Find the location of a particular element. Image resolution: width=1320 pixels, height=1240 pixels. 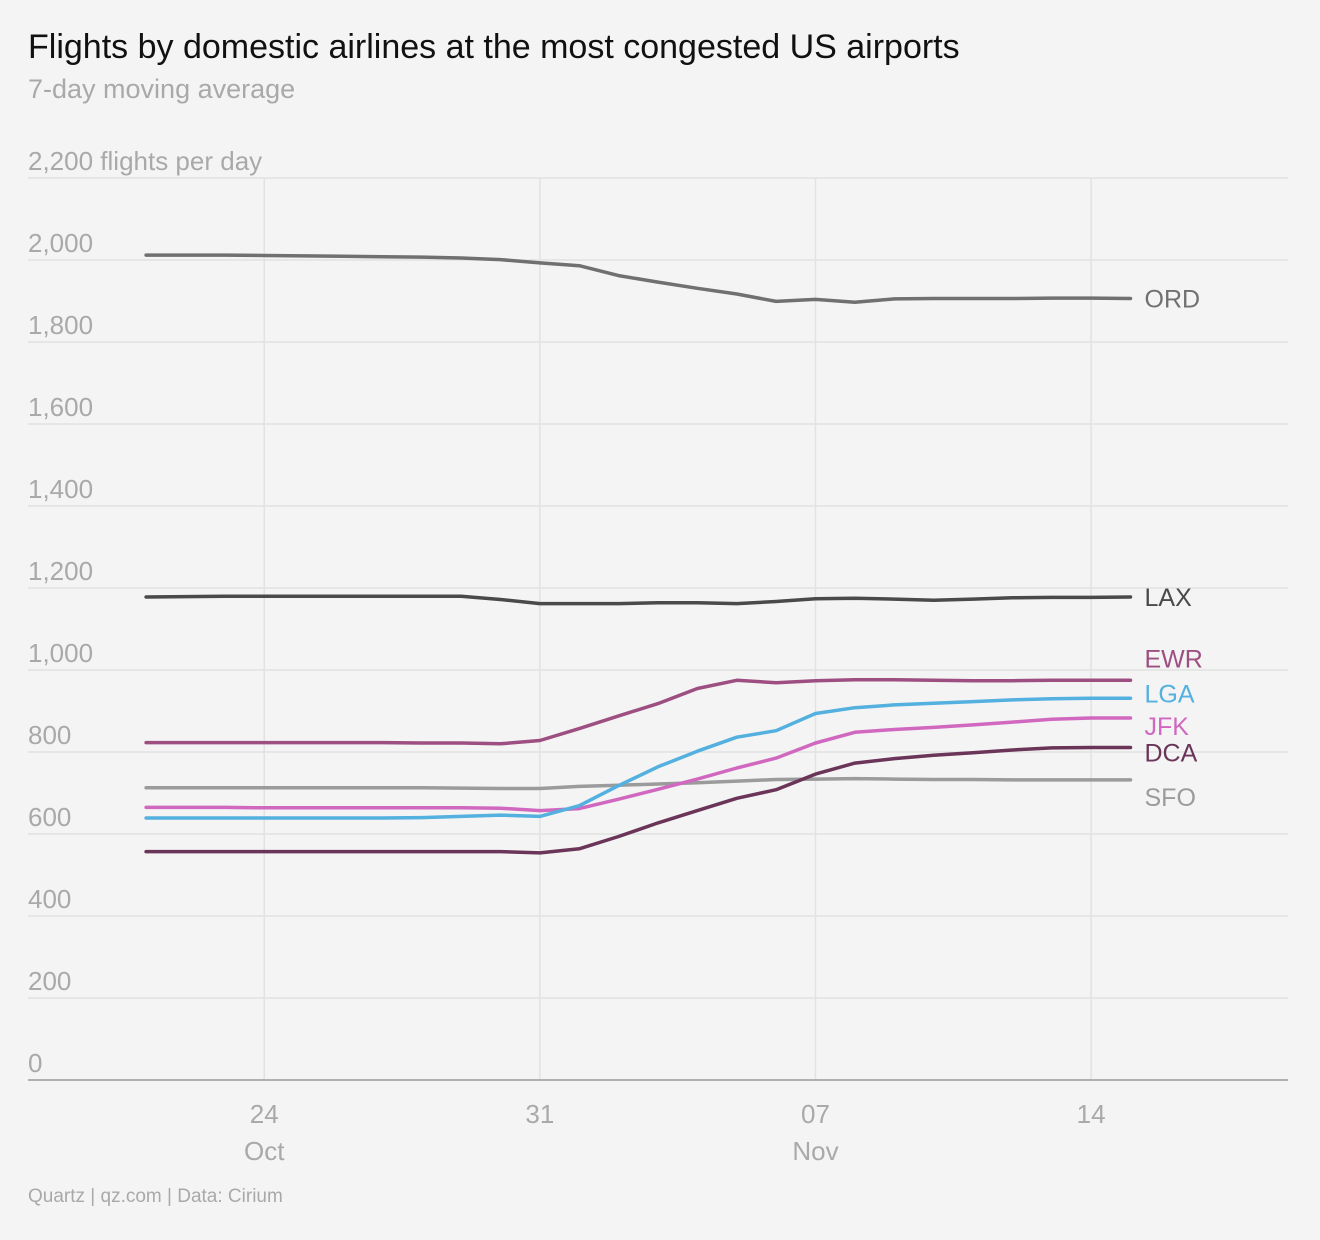

y-tick-label: 1,800 is located at coordinates (60, 325).